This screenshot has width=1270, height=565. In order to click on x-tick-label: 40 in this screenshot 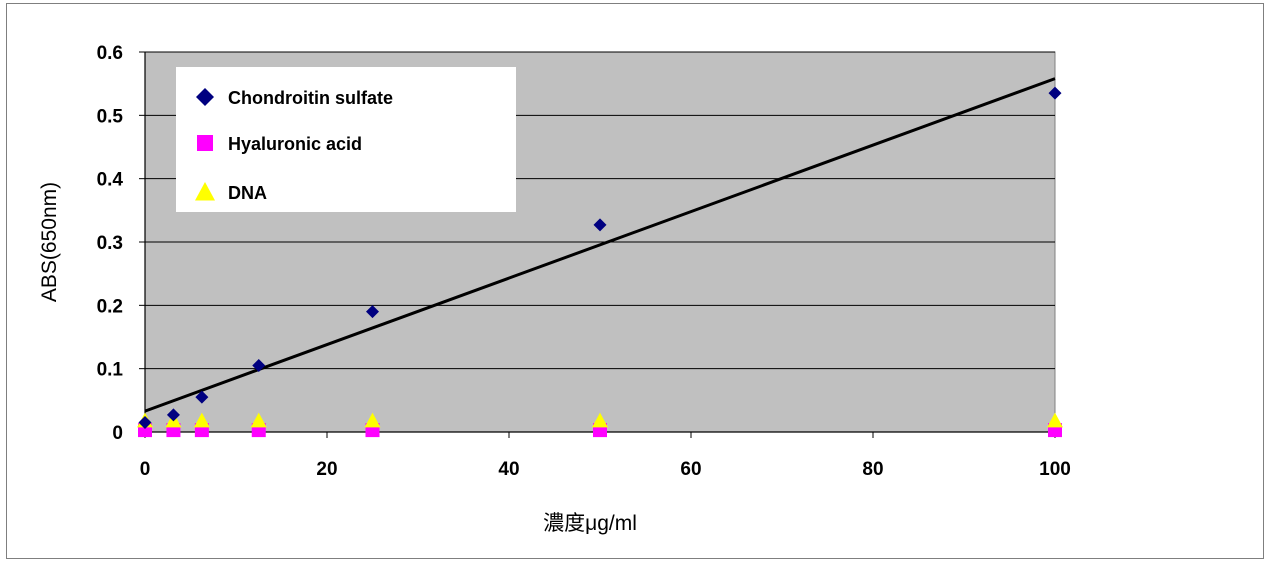, I will do `click(508, 469)`.